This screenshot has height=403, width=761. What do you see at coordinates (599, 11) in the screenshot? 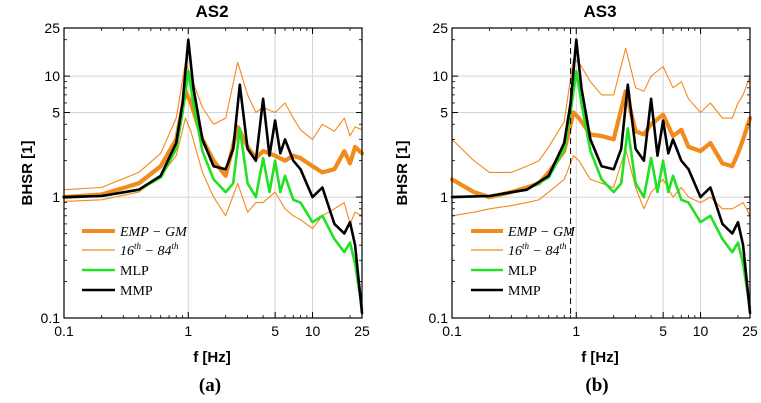
I see `chart-title: AS3` at bounding box center [599, 11].